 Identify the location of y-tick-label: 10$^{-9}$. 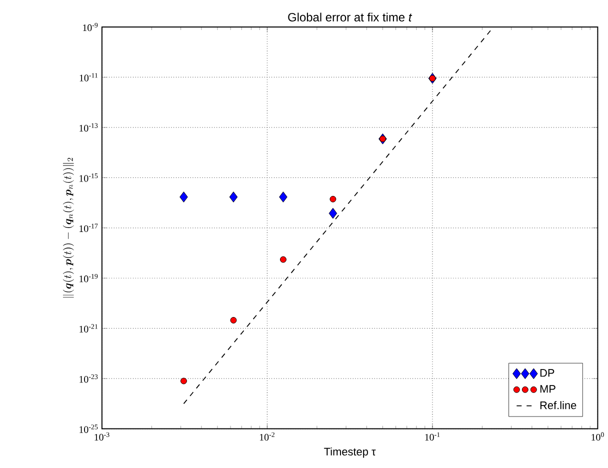
(90, 27).